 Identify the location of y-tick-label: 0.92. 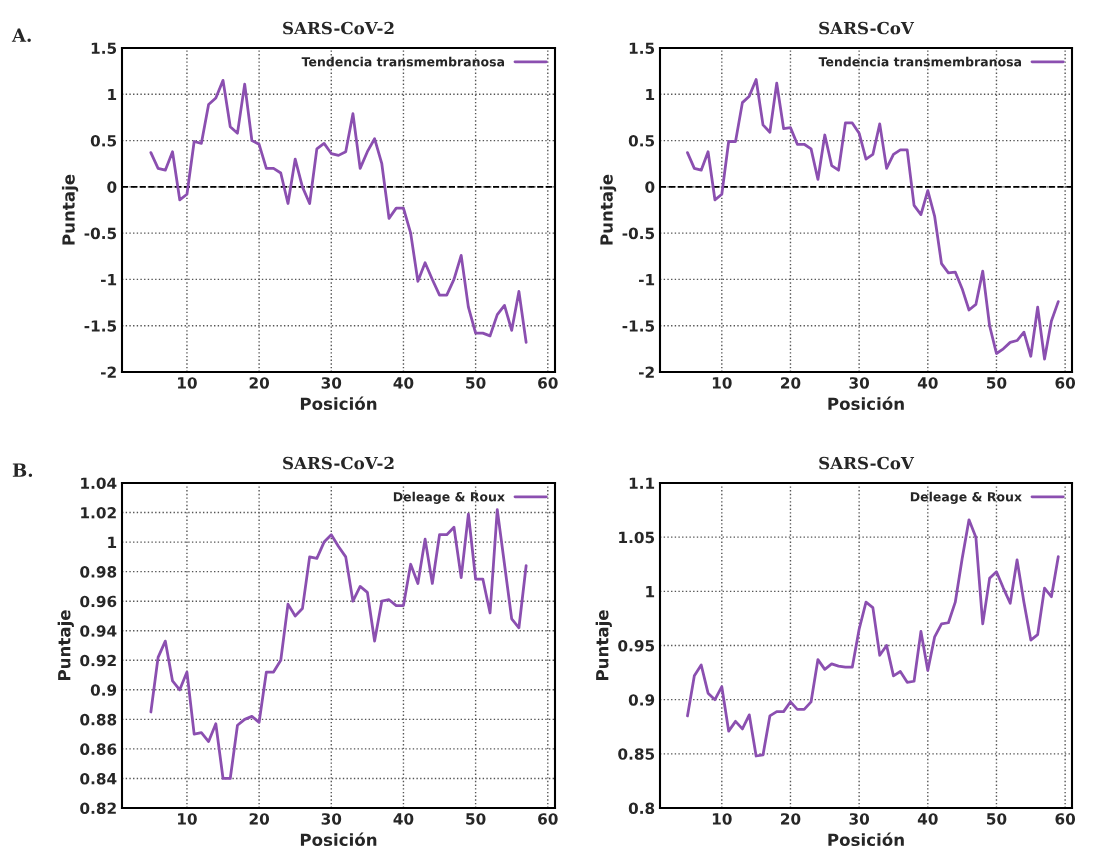
(98, 660).